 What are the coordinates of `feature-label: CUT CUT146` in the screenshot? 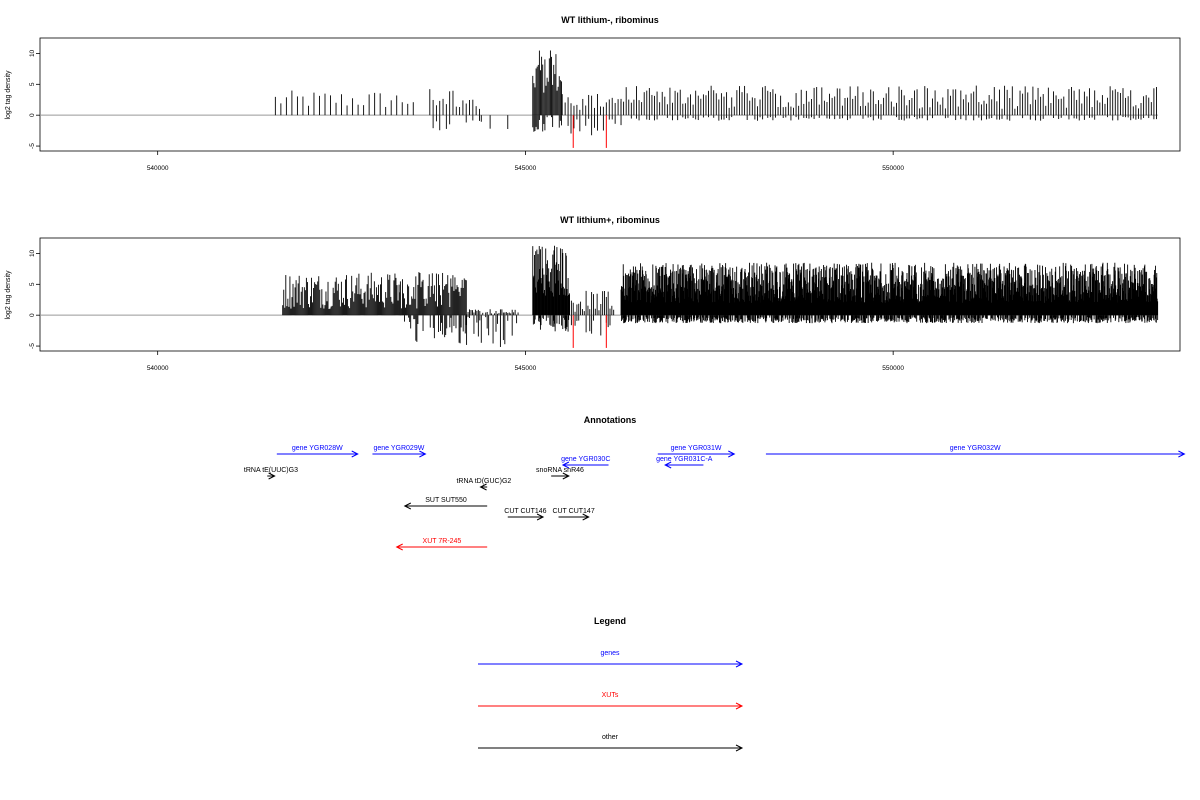 It's located at (525, 511).